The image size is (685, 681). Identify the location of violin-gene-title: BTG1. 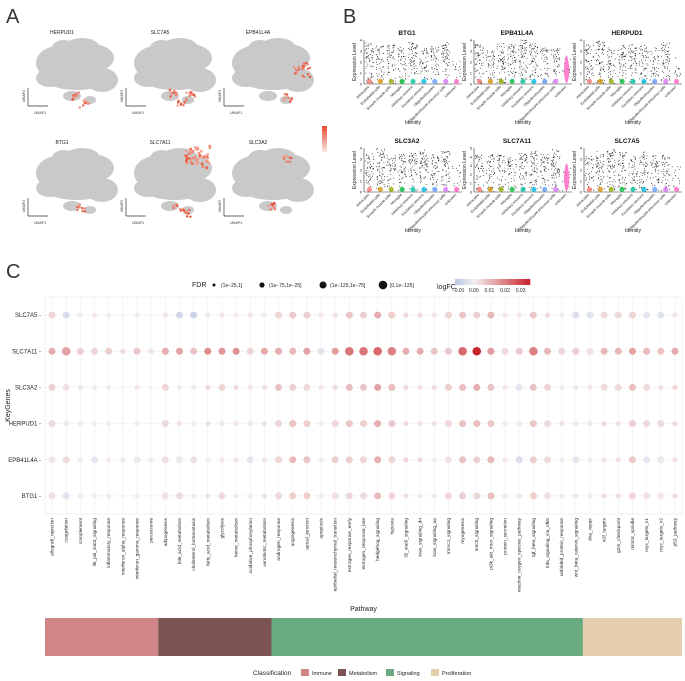
(407, 33).